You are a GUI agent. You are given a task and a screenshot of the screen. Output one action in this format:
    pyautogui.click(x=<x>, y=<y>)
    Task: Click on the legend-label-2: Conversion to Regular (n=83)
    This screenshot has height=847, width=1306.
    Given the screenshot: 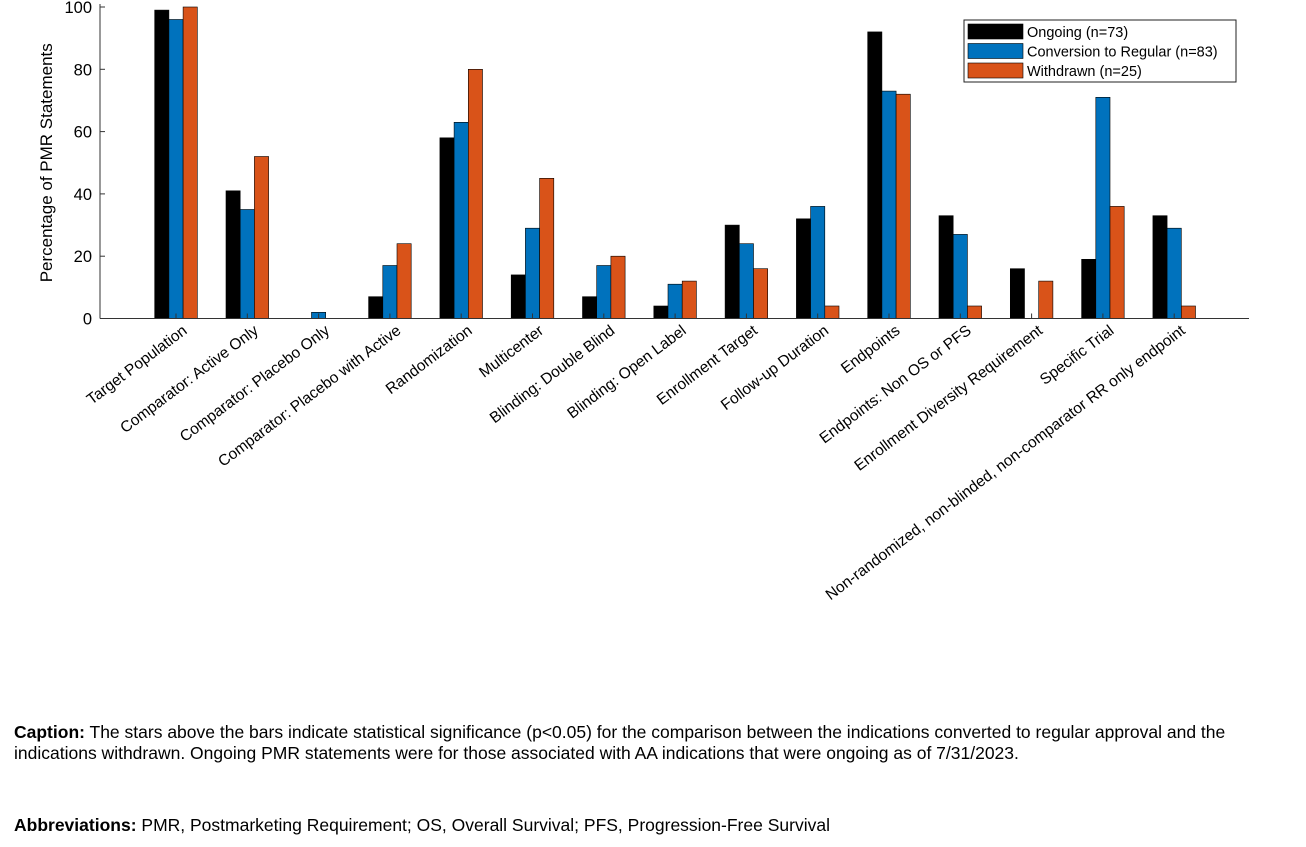 What is the action you would take?
    pyautogui.click(x=1122, y=53)
    